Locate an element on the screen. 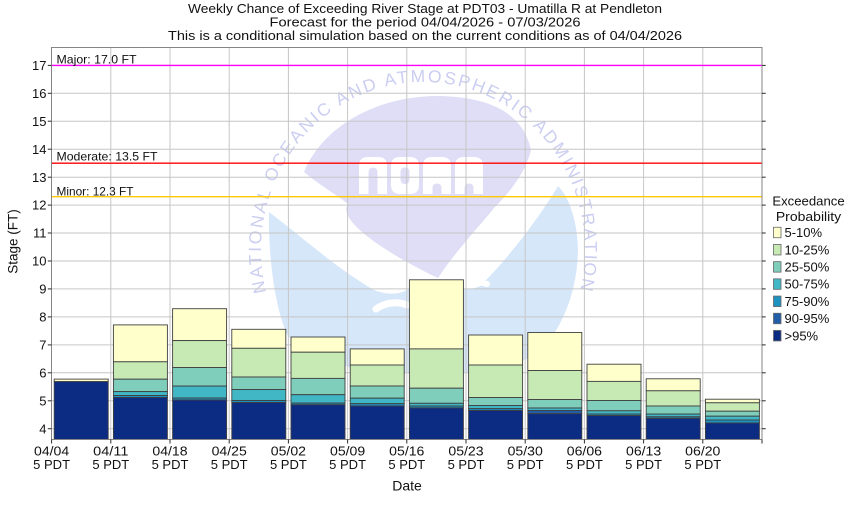  svg-text: 10-25% is located at coordinates (807, 249).